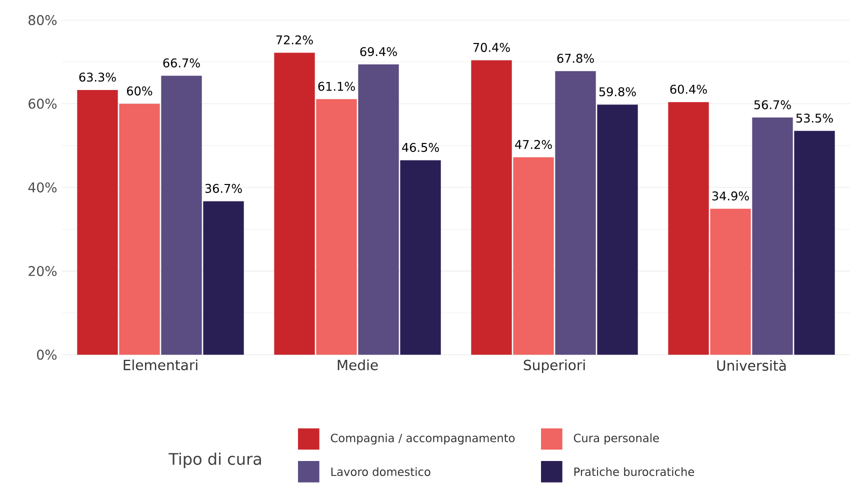 Image resolution: width=867 pixels, height=483 pixels. Describe the element at coordinates (336, 86) in the screenshot. I see `data-label: 61.1%` at that location.